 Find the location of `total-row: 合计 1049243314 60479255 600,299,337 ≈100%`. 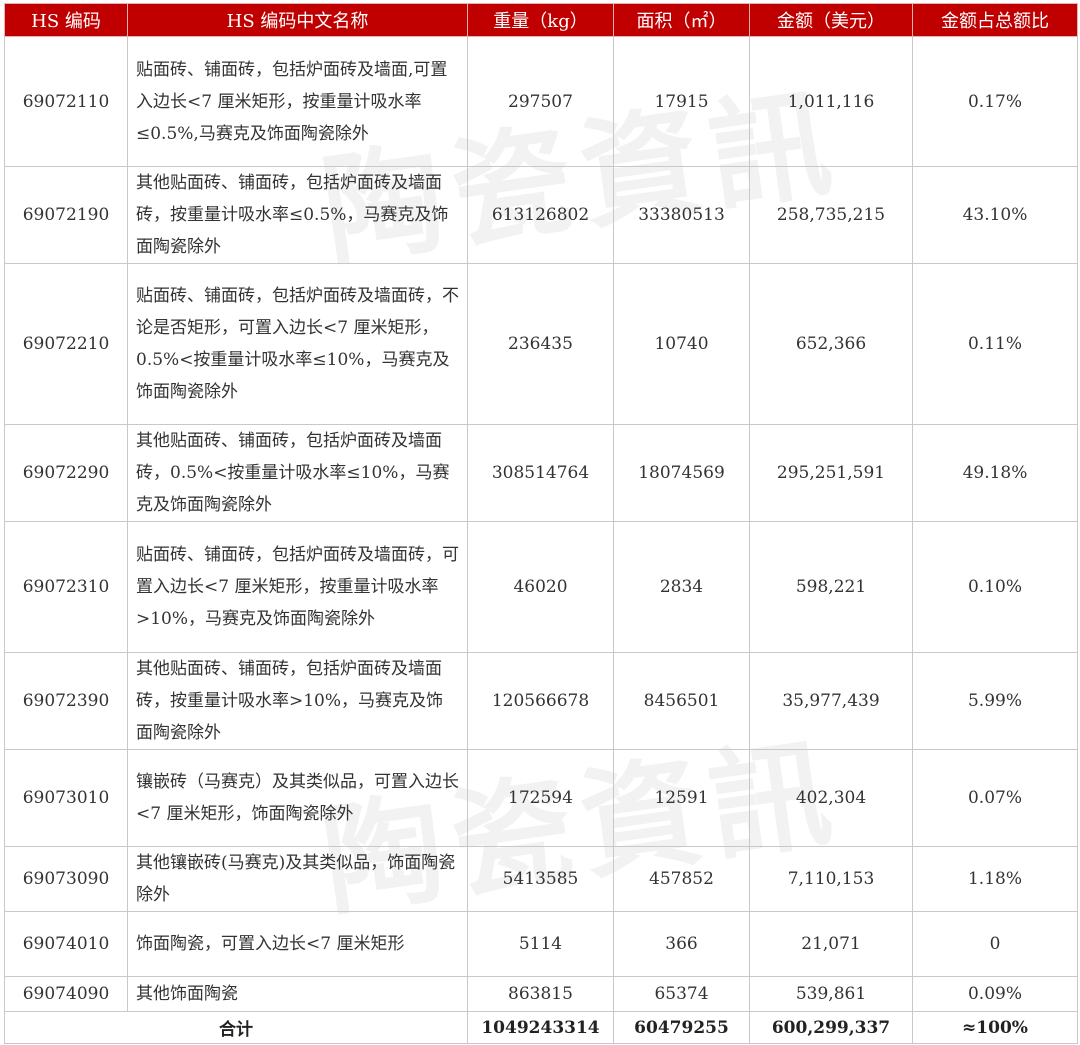

total-row: 合计 1049243314 60479255 600,299,337 ≈100% is located at coordinates (541, 1027).